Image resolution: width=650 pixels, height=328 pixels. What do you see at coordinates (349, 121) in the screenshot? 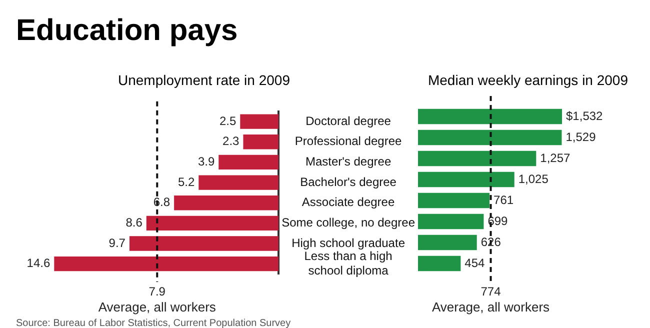
I see `y-tick-label: Doctoral degree` at bounding box center [349, 121].